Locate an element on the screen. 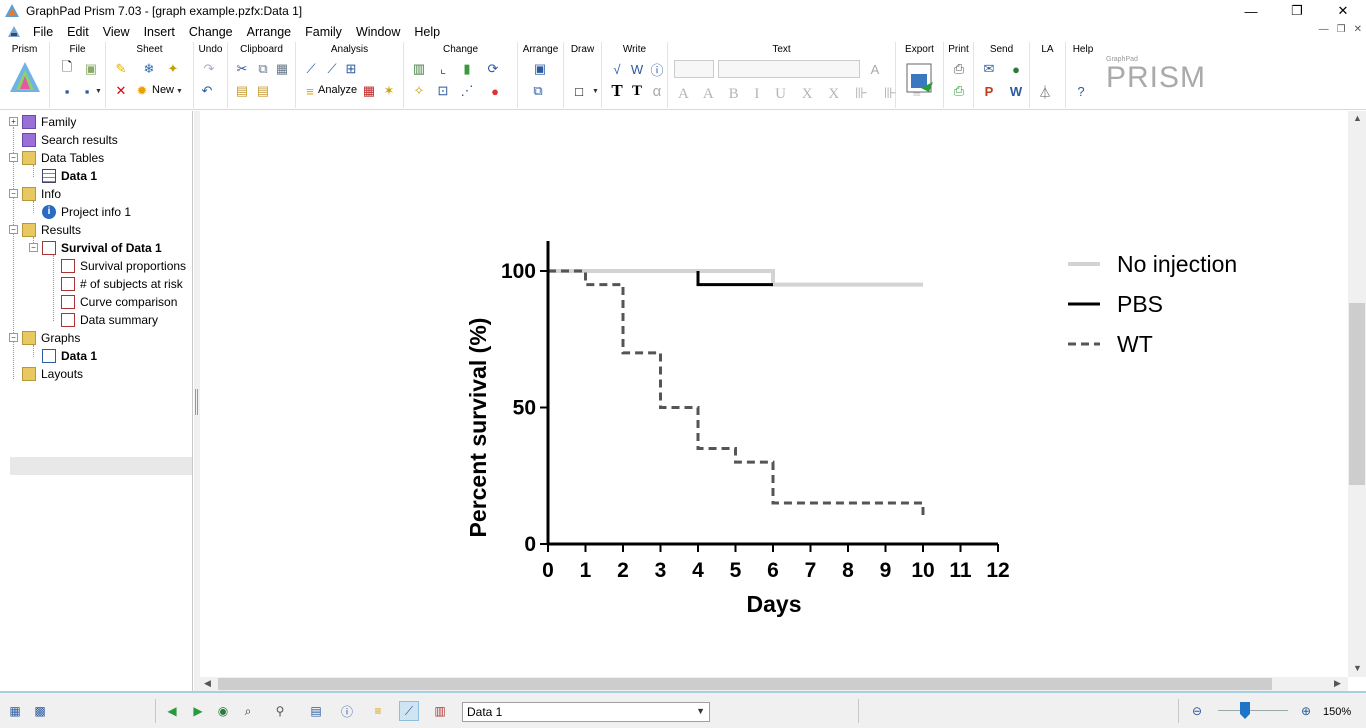 This screenshot has width=1366, height=728. graphs-nav-icon: ⟋ is located at coordinates (409, 711).